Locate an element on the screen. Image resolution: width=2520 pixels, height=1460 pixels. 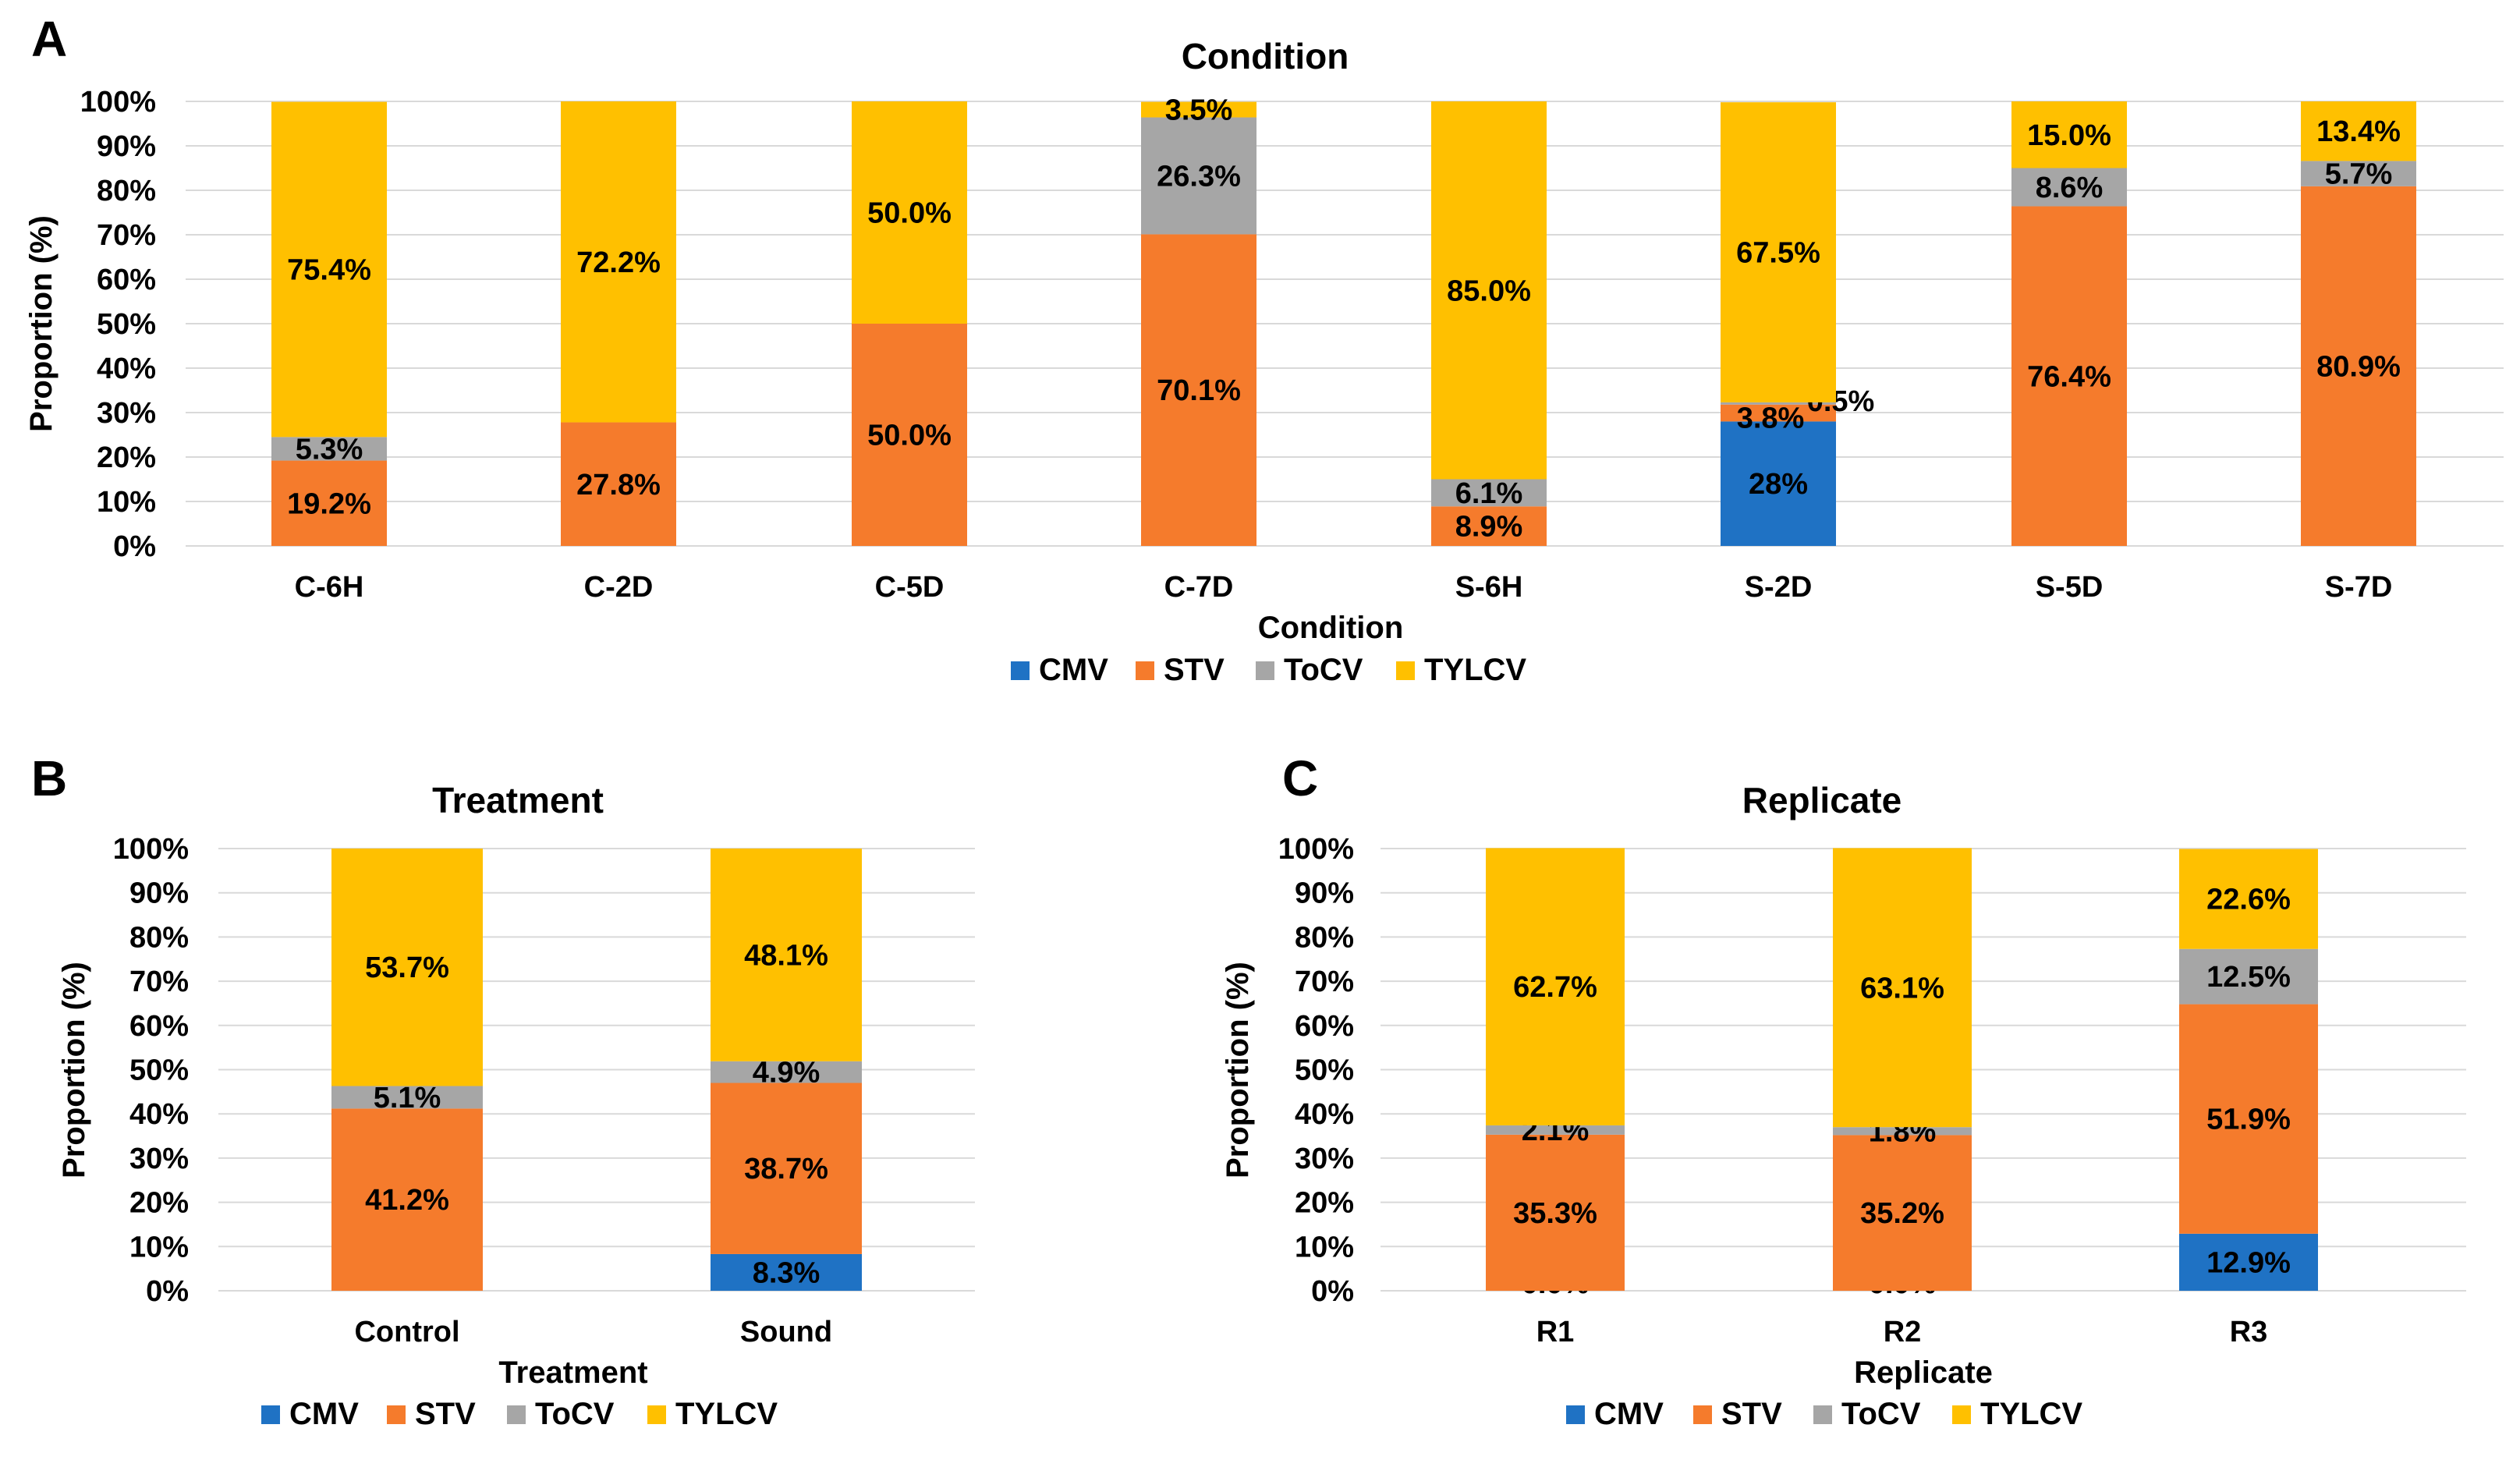
data-label: 72.2% is located at coordinates (618, 263).